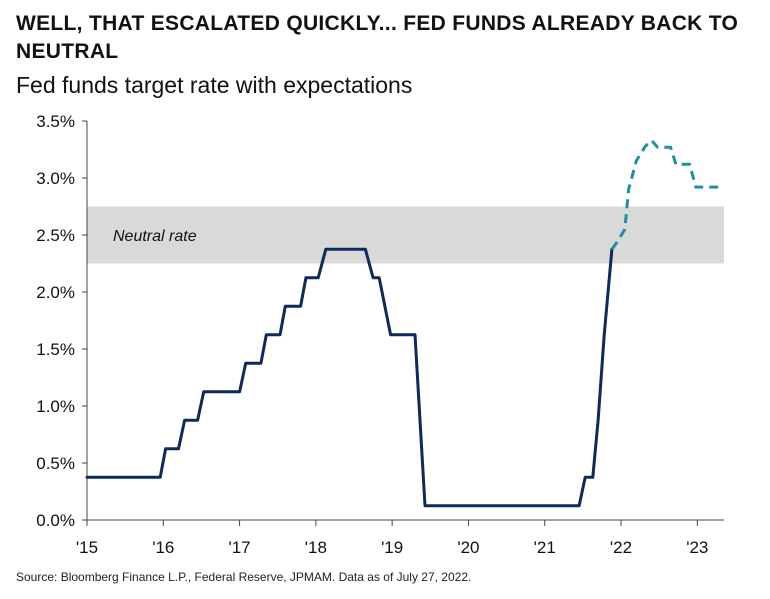 The height and width of the screenshot is (599, 770). Describe the element at coordinates (163, 547) in the screenshot. I see `x-tick-label: '16` at that location.